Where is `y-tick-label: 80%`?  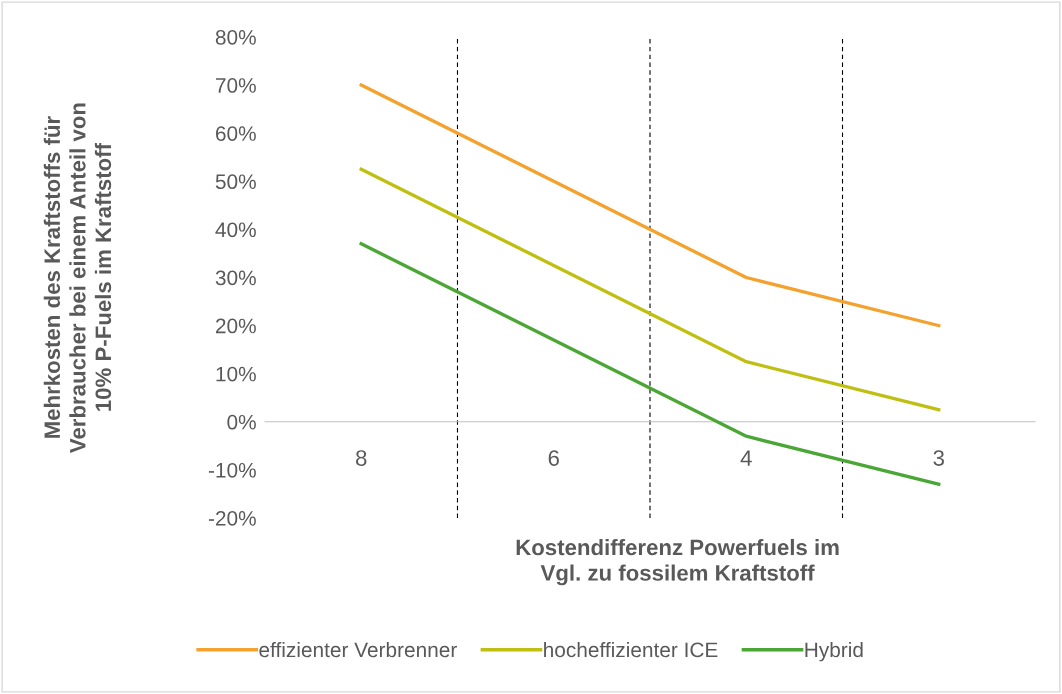 y-tick-label: 80% is located at coordinates (235, 37).